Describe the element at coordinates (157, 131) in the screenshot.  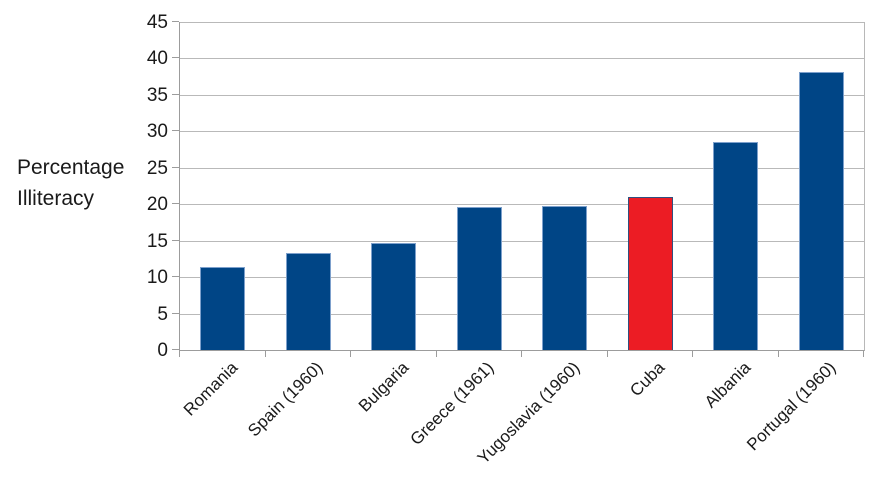
I see `y-axis-tick-label: 30` at that location.